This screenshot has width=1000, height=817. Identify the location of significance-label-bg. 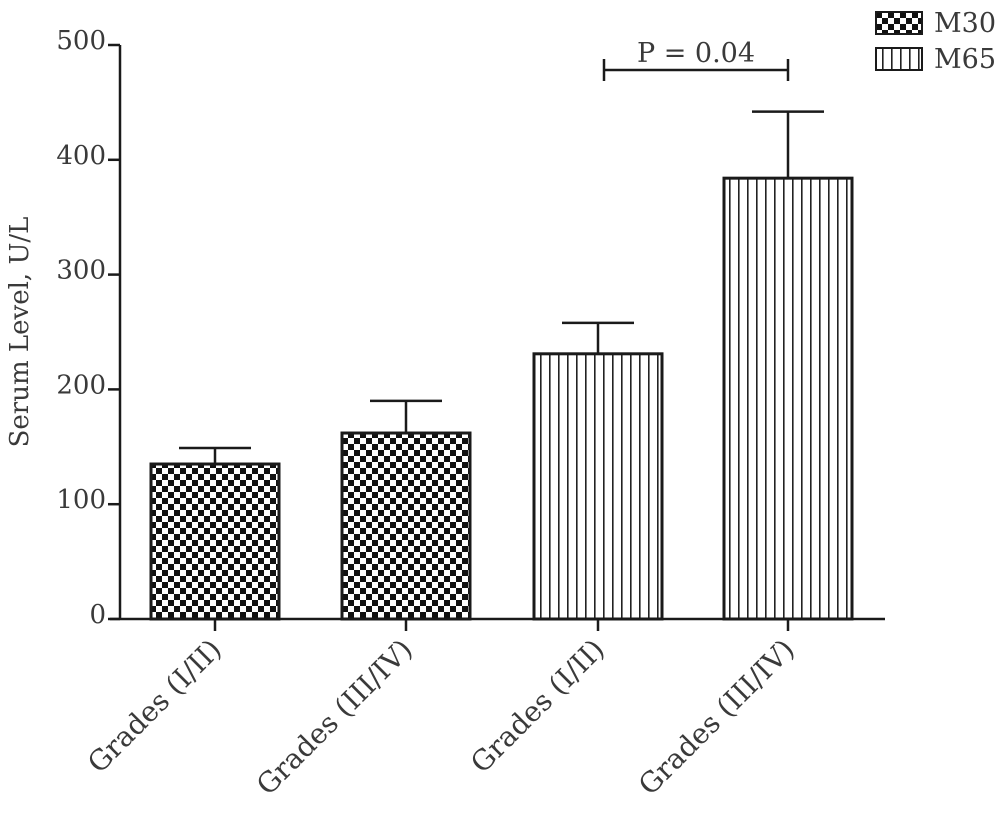
(696, 52).